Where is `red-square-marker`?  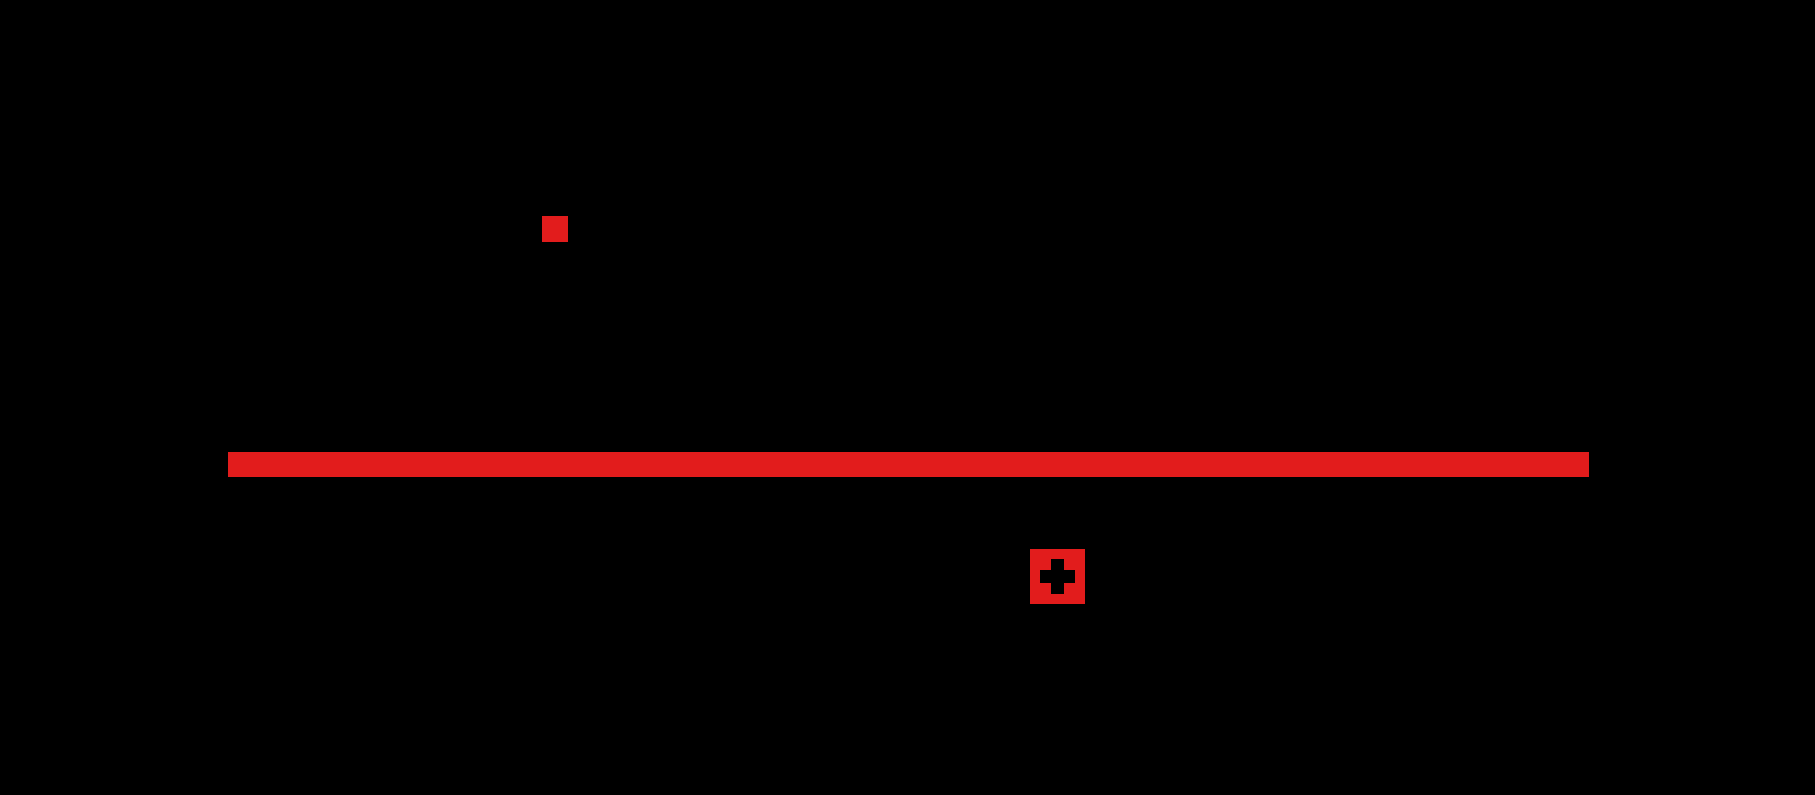 red-square-marker is located at coordinates (555, 229).